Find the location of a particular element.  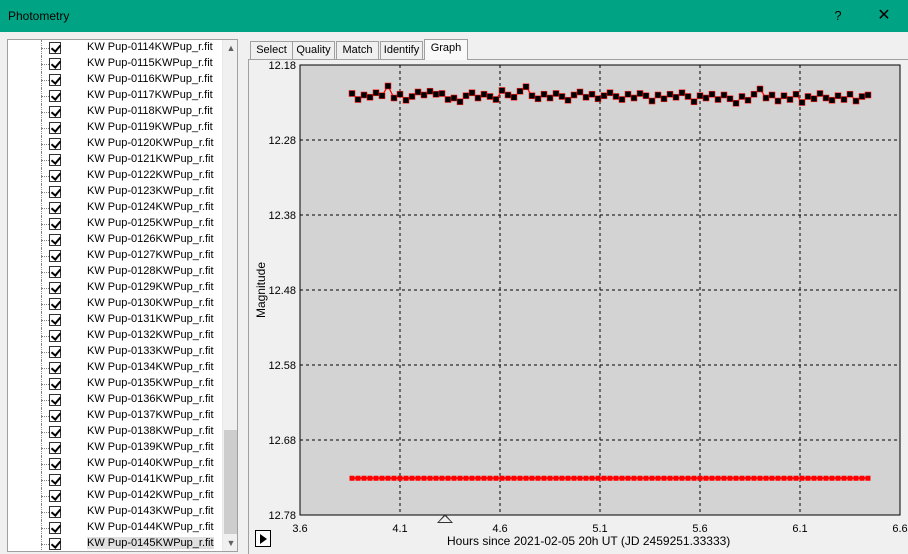

file-list-item: KW Pup-0120KWPup_r.fit is located at coordinates (115, 144).